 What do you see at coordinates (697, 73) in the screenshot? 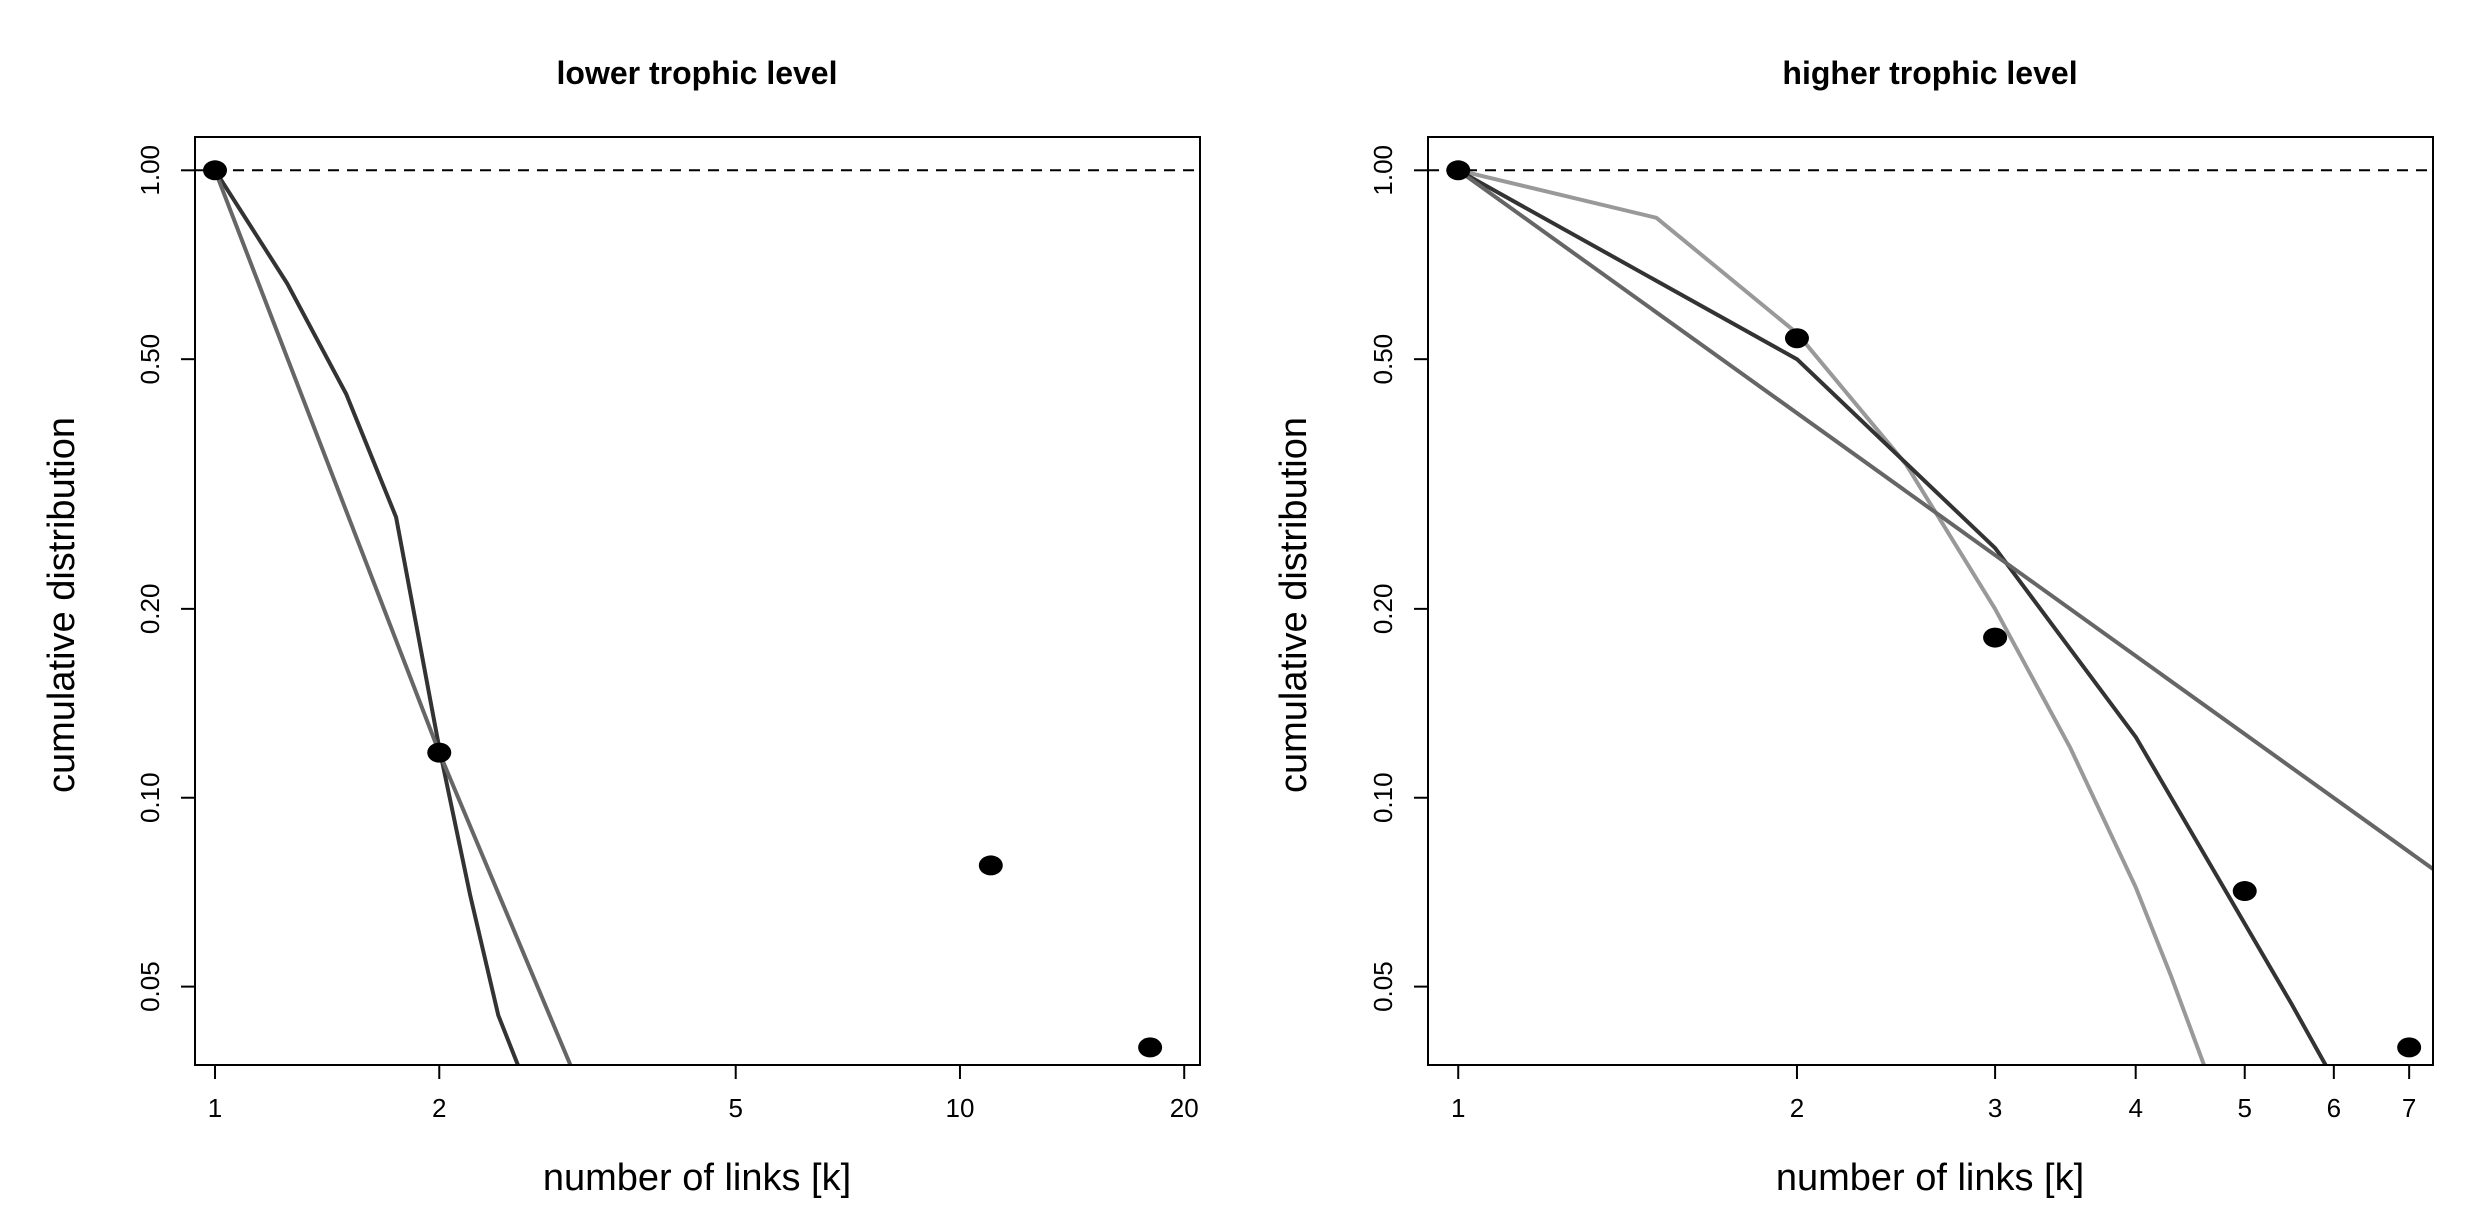
I see `chart-title: lower trophic level` at bounding box center [697, 73].